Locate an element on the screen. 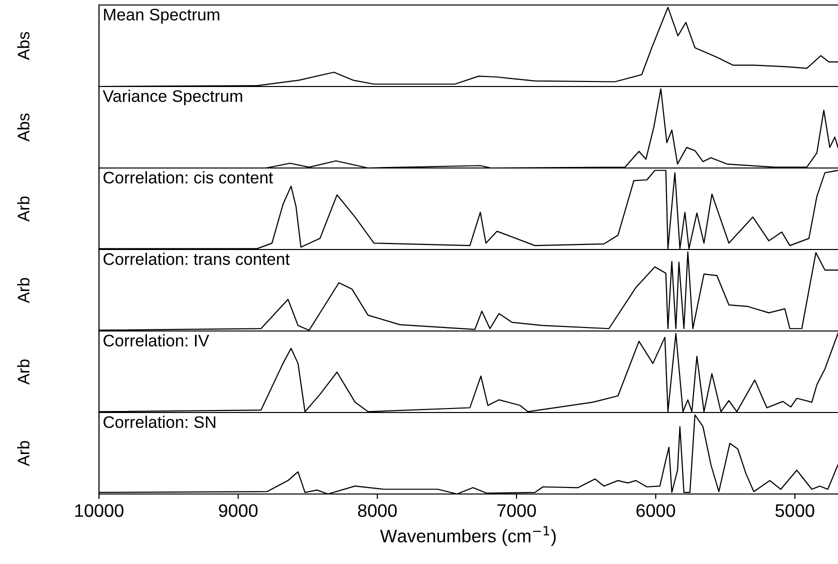 Image resolution: width=838 pixels, height=564 pixels. x-tick-label: 10000 is located at coordinates (99, 510).